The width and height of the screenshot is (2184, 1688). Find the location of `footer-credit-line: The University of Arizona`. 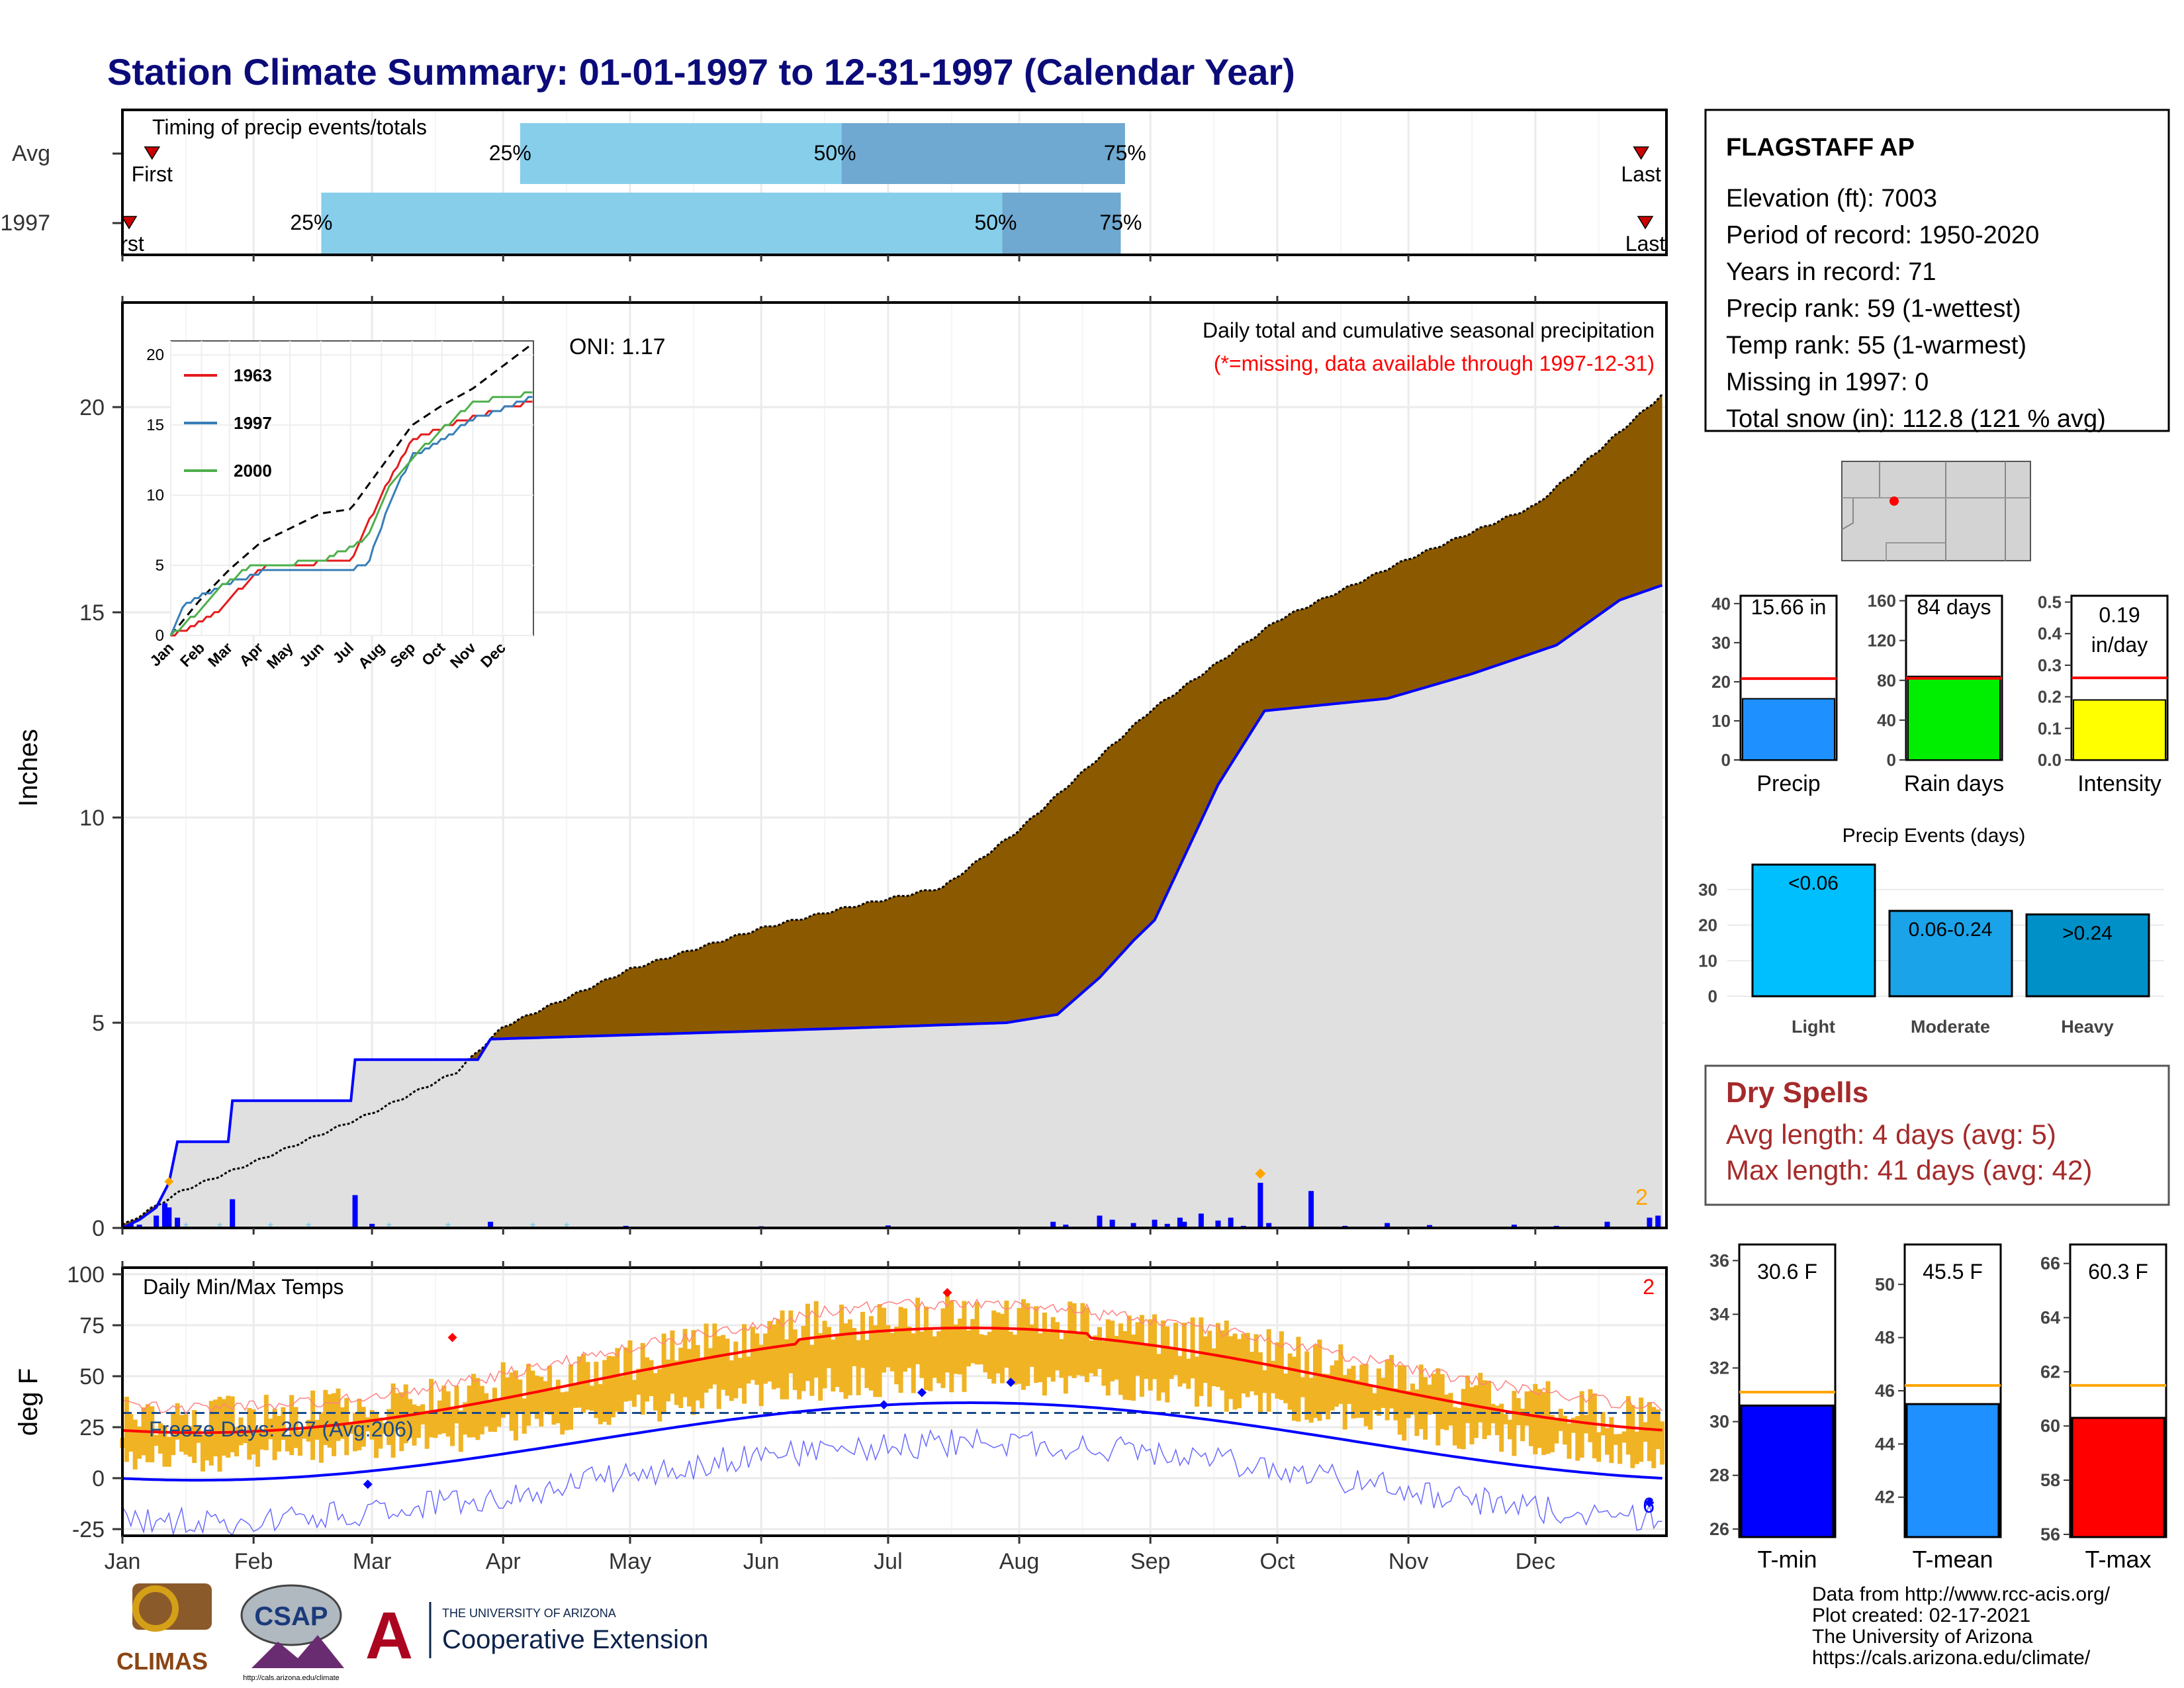

footer-credit-line: The University of Arizona is located at coordinates (1922, 1637).